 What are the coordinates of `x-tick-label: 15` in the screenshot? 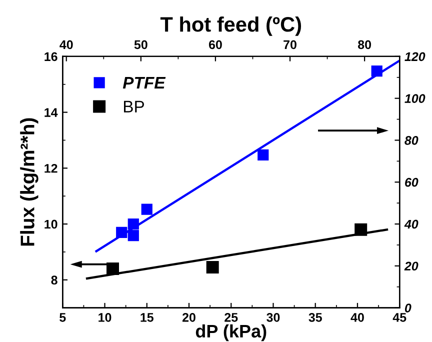 It's located at (147, 317).